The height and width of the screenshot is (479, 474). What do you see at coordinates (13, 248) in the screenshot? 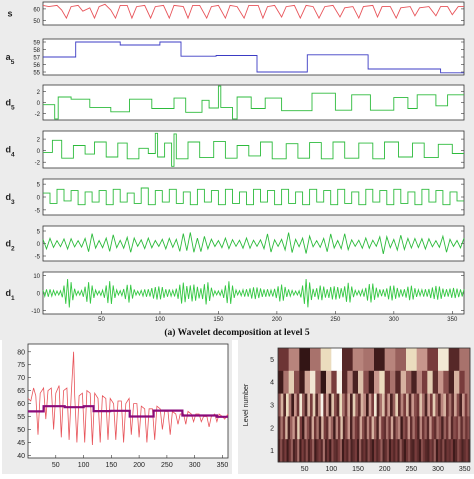
I see `row-label-subscript: 2` at bounding box center [13, 248].